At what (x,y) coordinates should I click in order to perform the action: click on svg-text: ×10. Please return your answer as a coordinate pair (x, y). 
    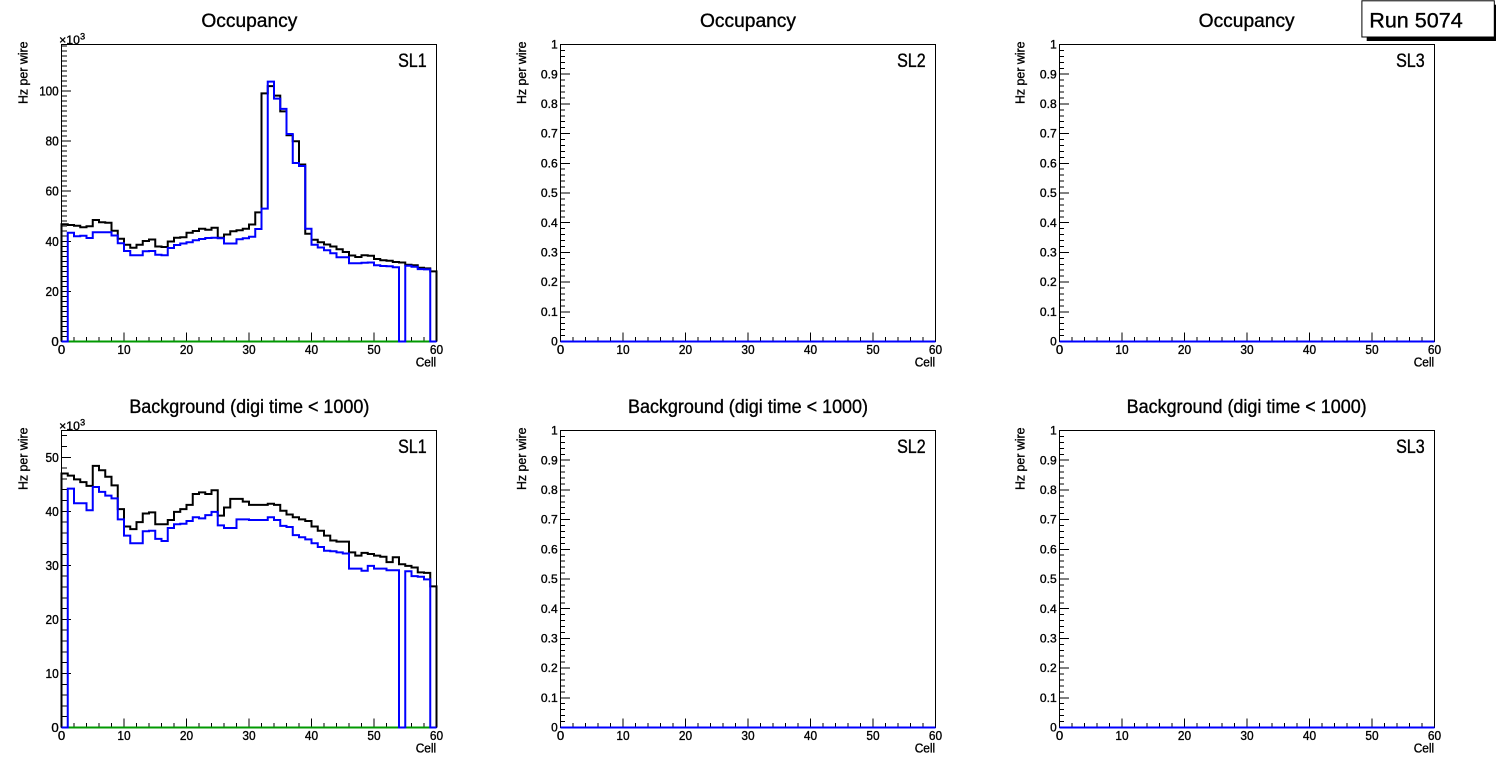
    Looking at the image, I should click on (69, 40).